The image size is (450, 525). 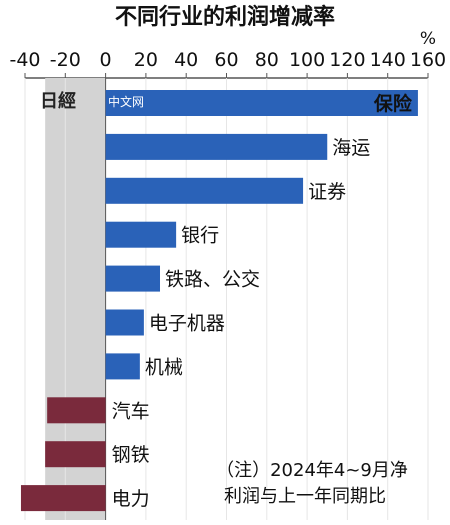 I want to click on x-tick-label: 20, so click(x=146, y=60).